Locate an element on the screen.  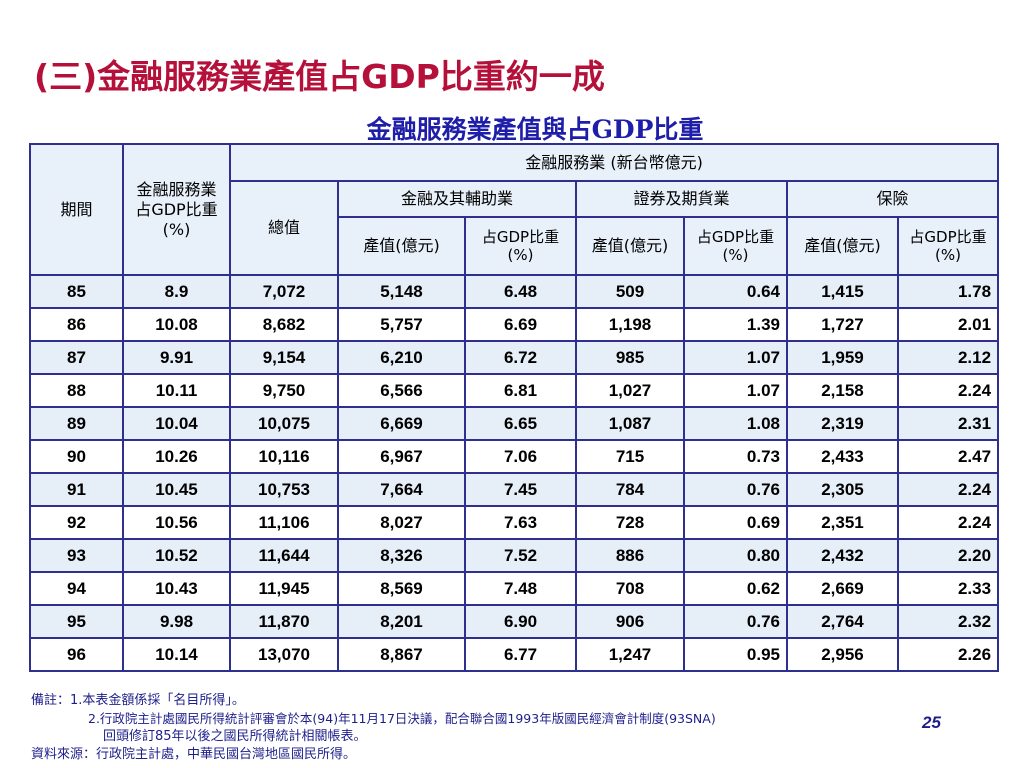
cell-securities-share: 0.73 is located at coordinates (735, 456).